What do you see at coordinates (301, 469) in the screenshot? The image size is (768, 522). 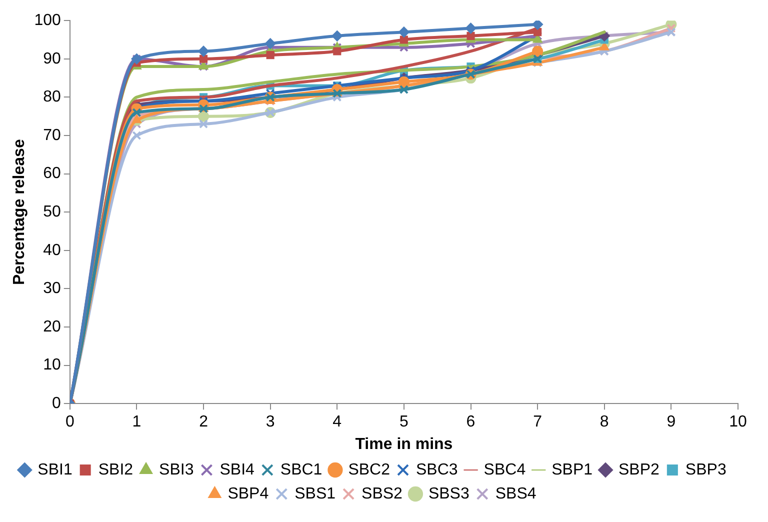 I see `legend-label: SBC1` at bounding box center [301, 469].